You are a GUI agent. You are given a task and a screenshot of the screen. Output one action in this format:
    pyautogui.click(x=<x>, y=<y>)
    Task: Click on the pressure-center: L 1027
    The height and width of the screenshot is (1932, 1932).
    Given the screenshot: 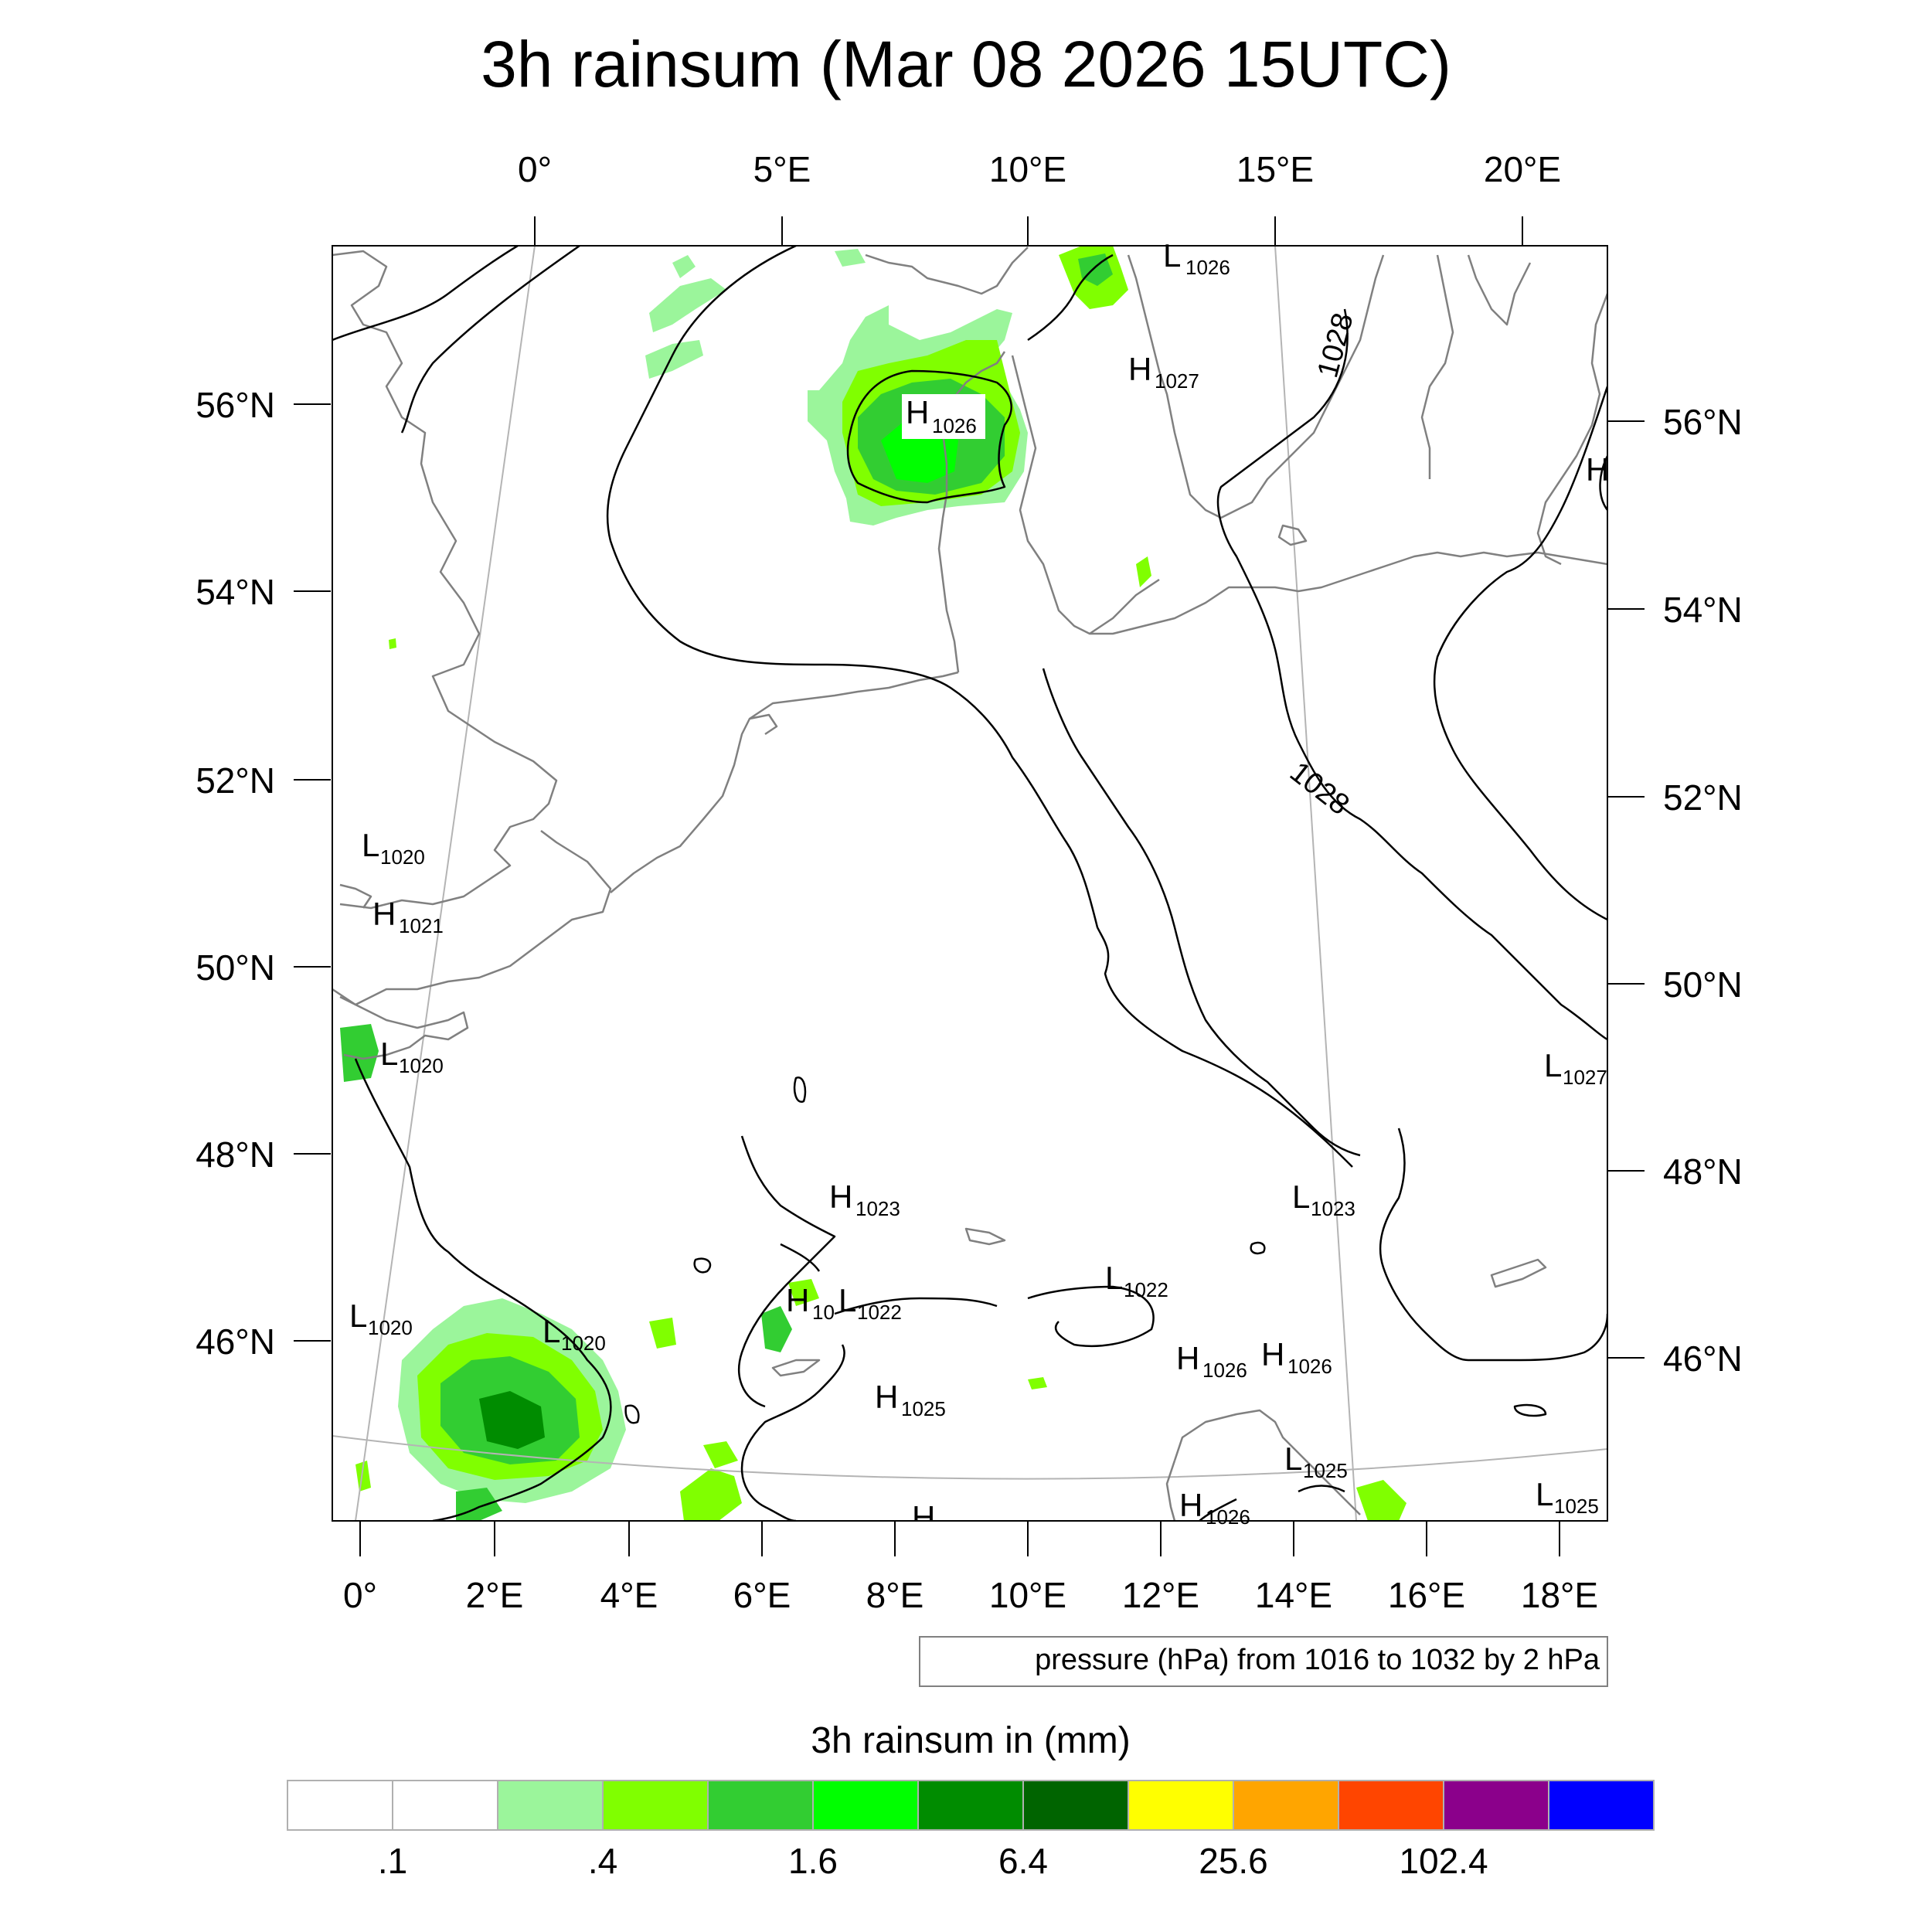 What is the action you would take?
    pyautogui.click(x=1575, y=1068)
    